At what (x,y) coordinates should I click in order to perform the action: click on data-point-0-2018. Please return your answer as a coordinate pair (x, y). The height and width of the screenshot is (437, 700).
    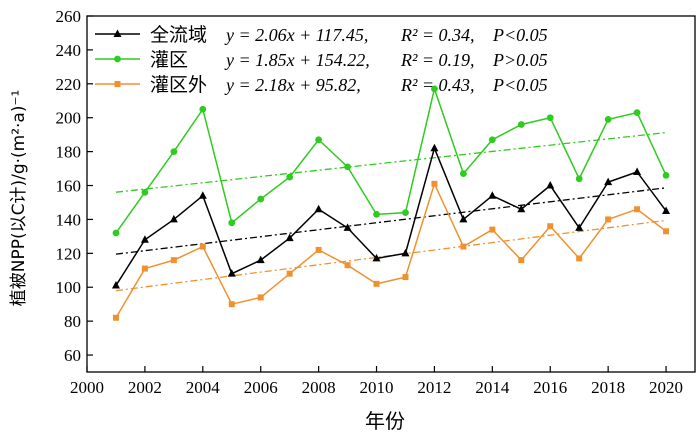
    Looking at the image, I should click on (608, 181).